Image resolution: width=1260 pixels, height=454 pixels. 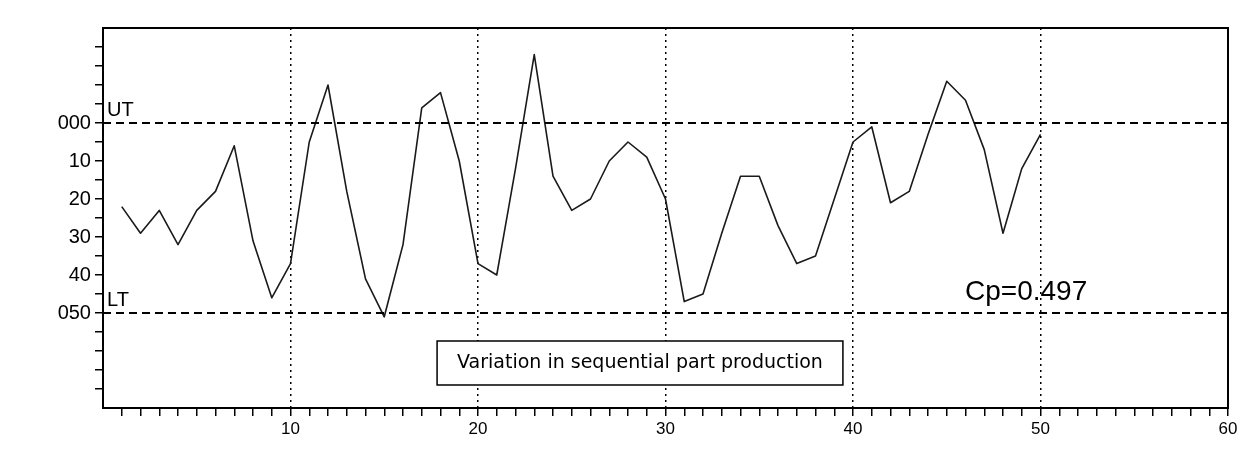 What do you see at coordinates (853, 428) in the screenshot?
I see `x-tick-label: 40` at bounding box center [853, 428].